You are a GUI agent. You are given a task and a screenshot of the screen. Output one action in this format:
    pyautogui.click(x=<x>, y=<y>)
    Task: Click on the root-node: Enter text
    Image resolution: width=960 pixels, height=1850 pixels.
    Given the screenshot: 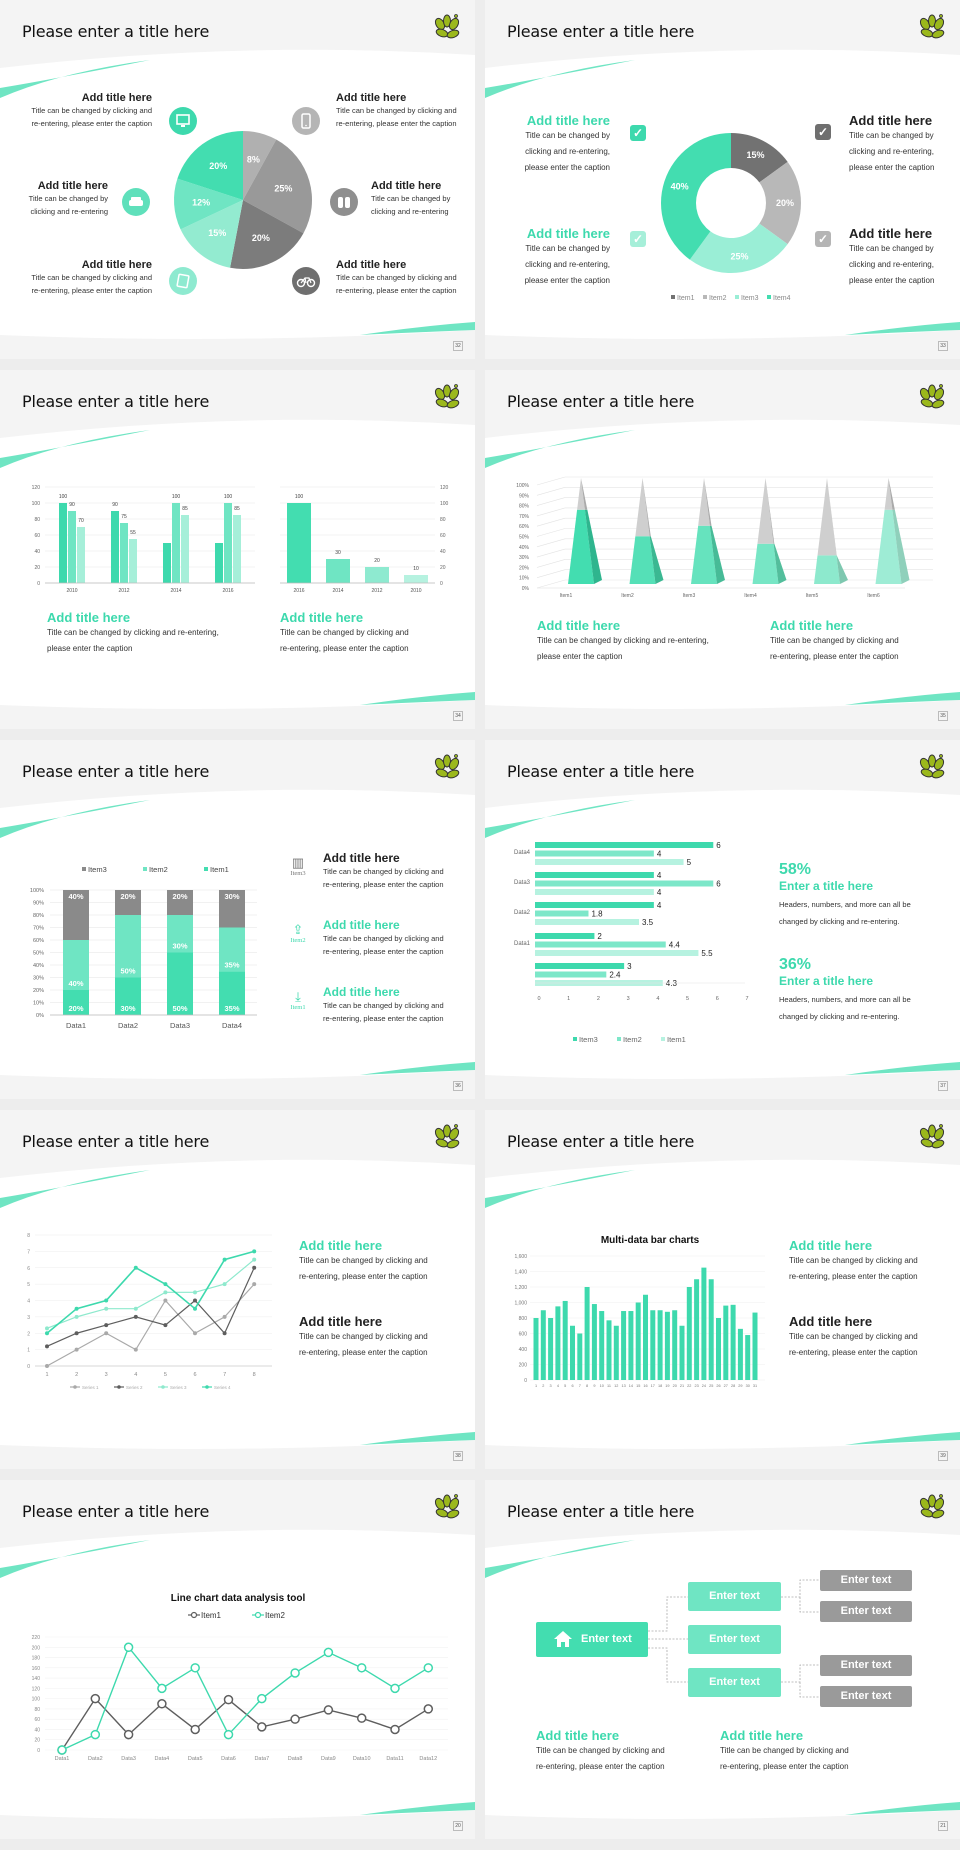 What is the action you would take?
    pyautogui.click(x=592, y=1639)
    